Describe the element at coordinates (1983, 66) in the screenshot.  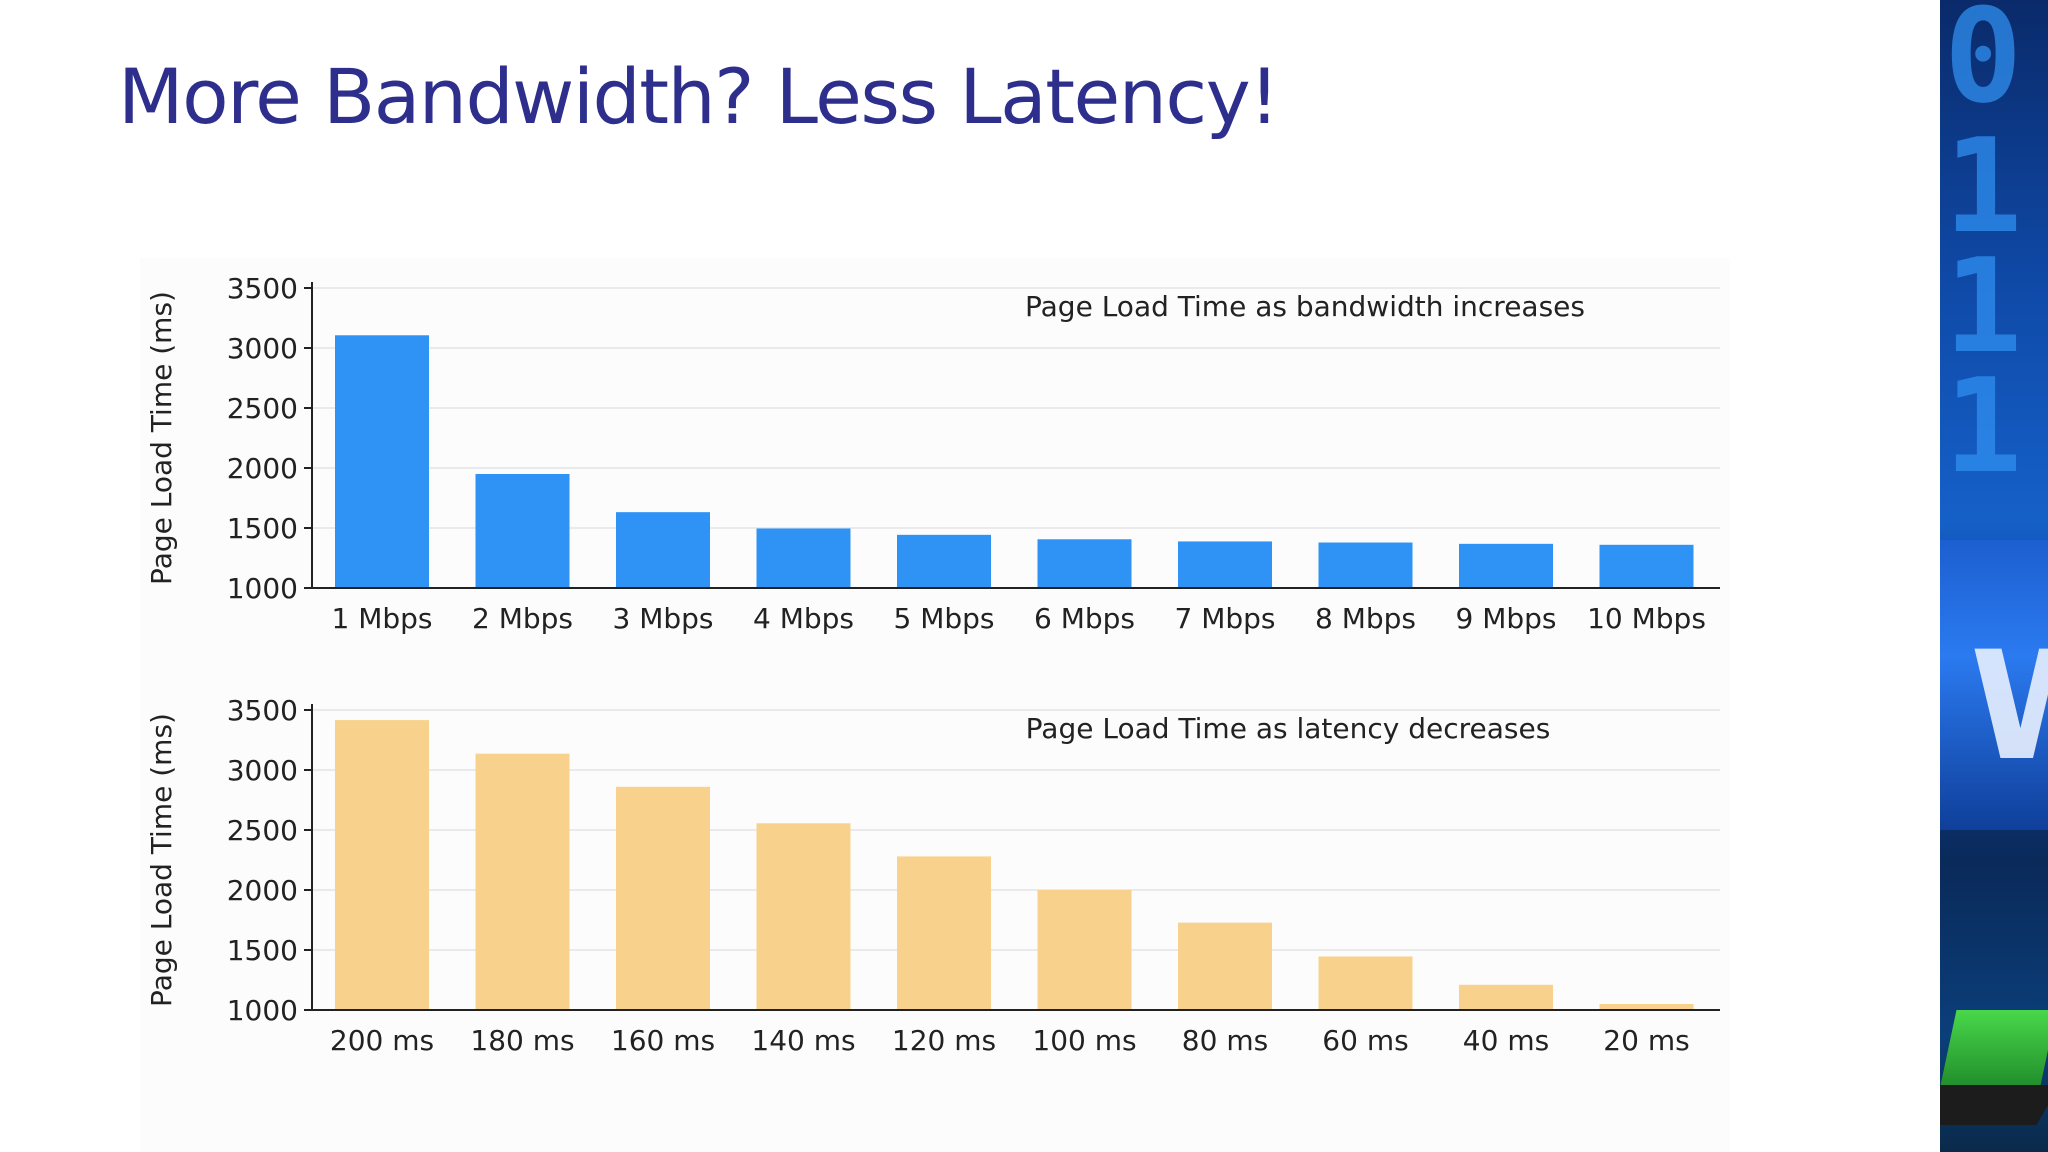
I see `binary-digit: 0` at that location.